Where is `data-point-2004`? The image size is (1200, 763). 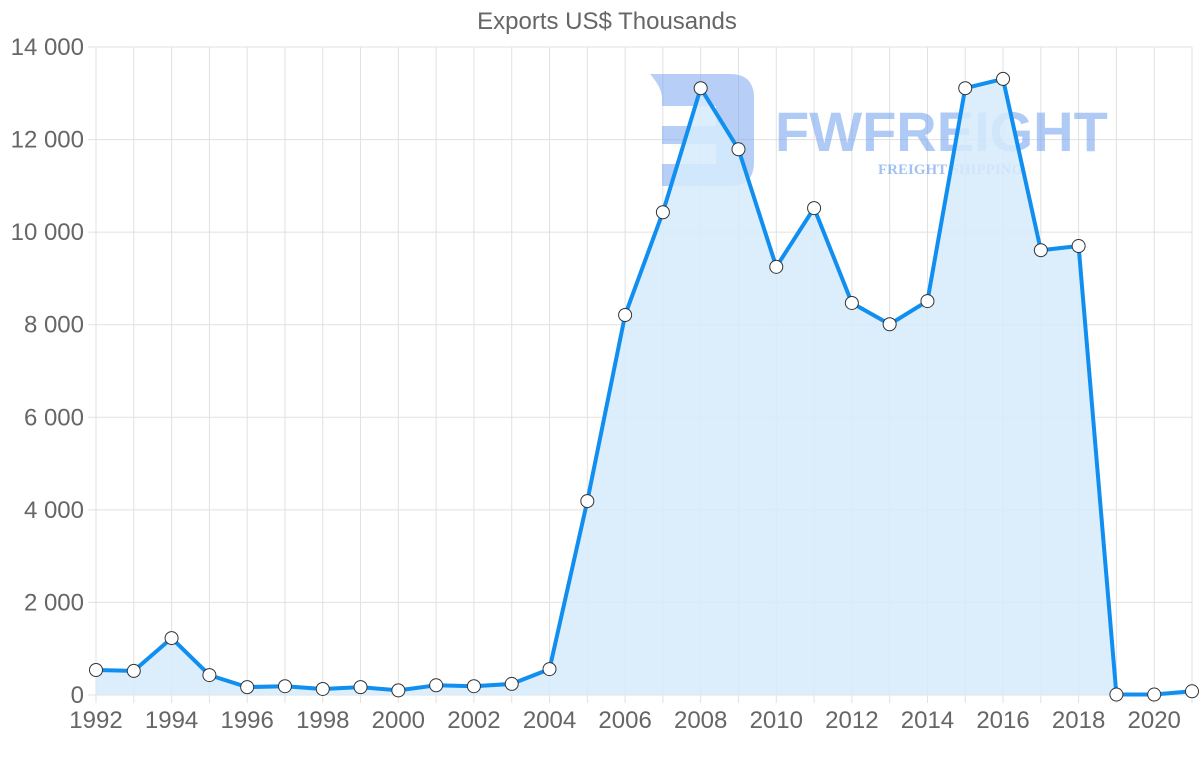
data-point-2004 is located at coordinates (549, 669).